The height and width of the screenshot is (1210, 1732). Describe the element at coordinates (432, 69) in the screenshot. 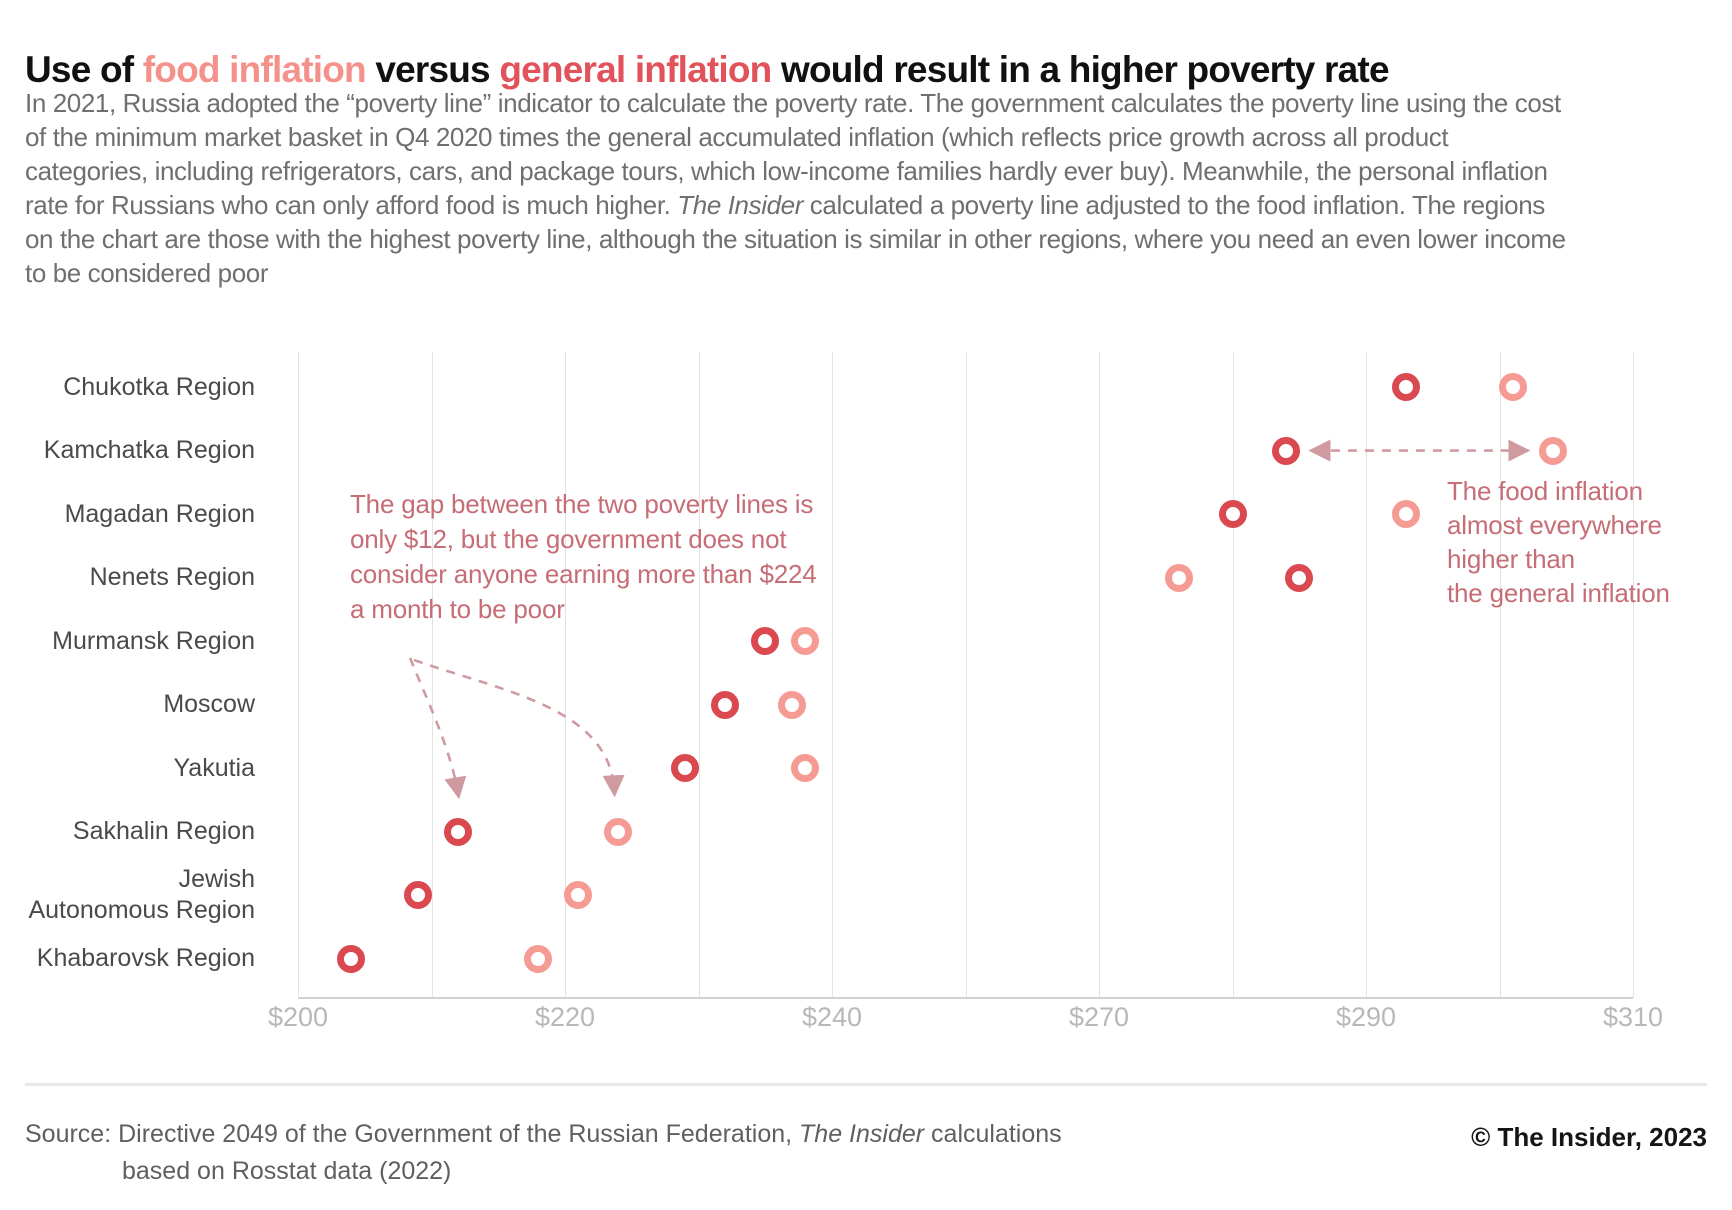

I see `title-part2: versus` at that location.